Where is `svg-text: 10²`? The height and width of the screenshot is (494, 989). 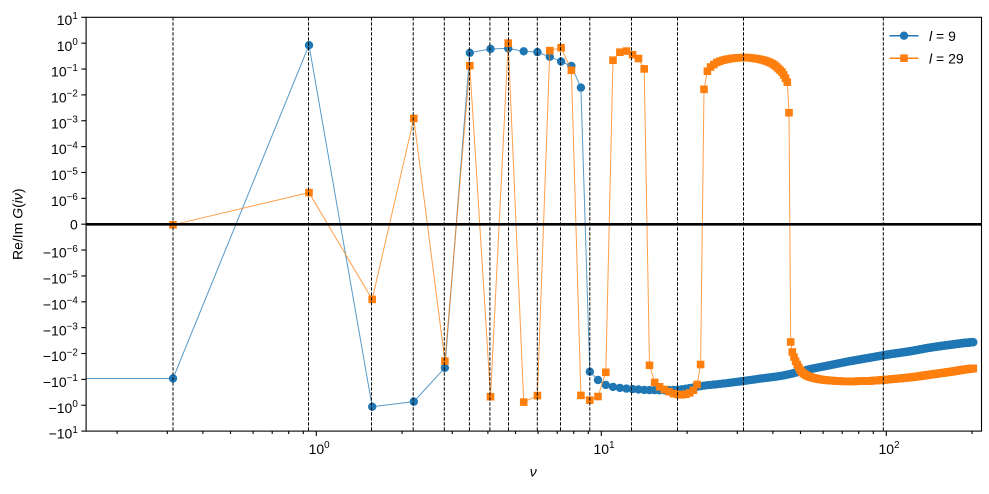 svg-text: 10² is located at coordinates (888, 448).